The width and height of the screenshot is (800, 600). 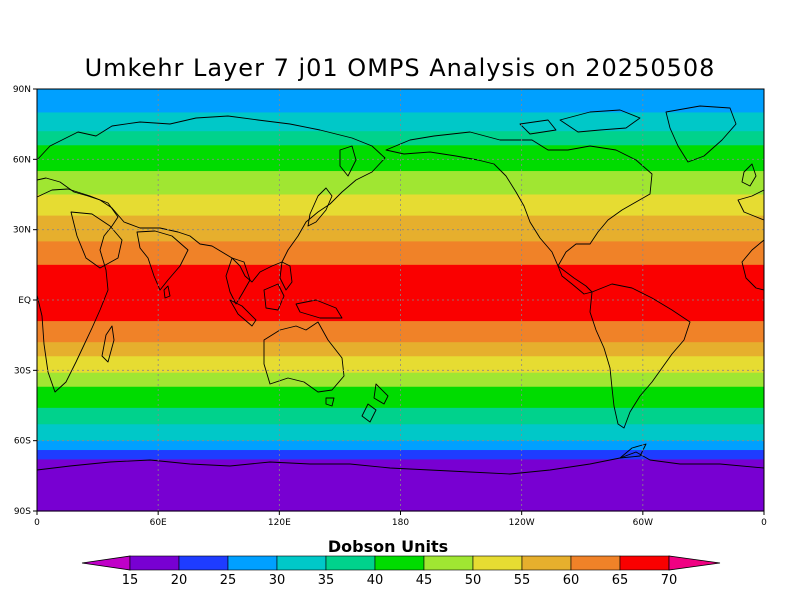 What do you see at coordinates (401, 571) in the screenshot?
I see `colorbar: 15 20 25 30 35 40 45 50 55 60 65 70` at bounding box center [401, 571].